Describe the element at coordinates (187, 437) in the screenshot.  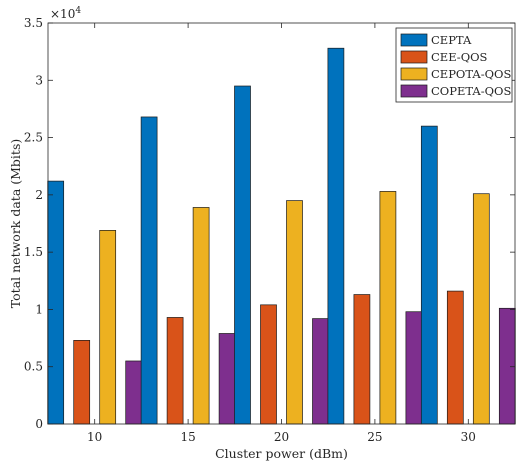
I see `x-tick-label: 15` at that location.